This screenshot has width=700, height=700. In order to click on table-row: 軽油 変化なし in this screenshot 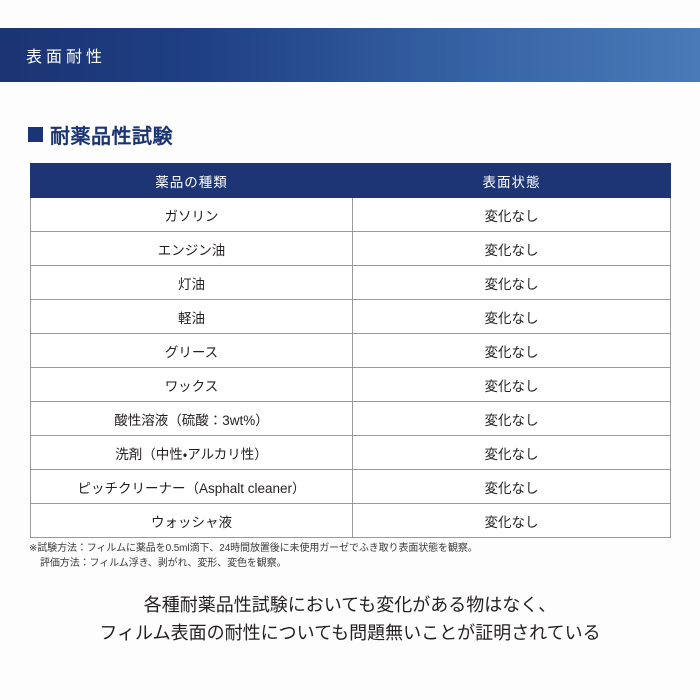, I will do `click(350, 316)`.